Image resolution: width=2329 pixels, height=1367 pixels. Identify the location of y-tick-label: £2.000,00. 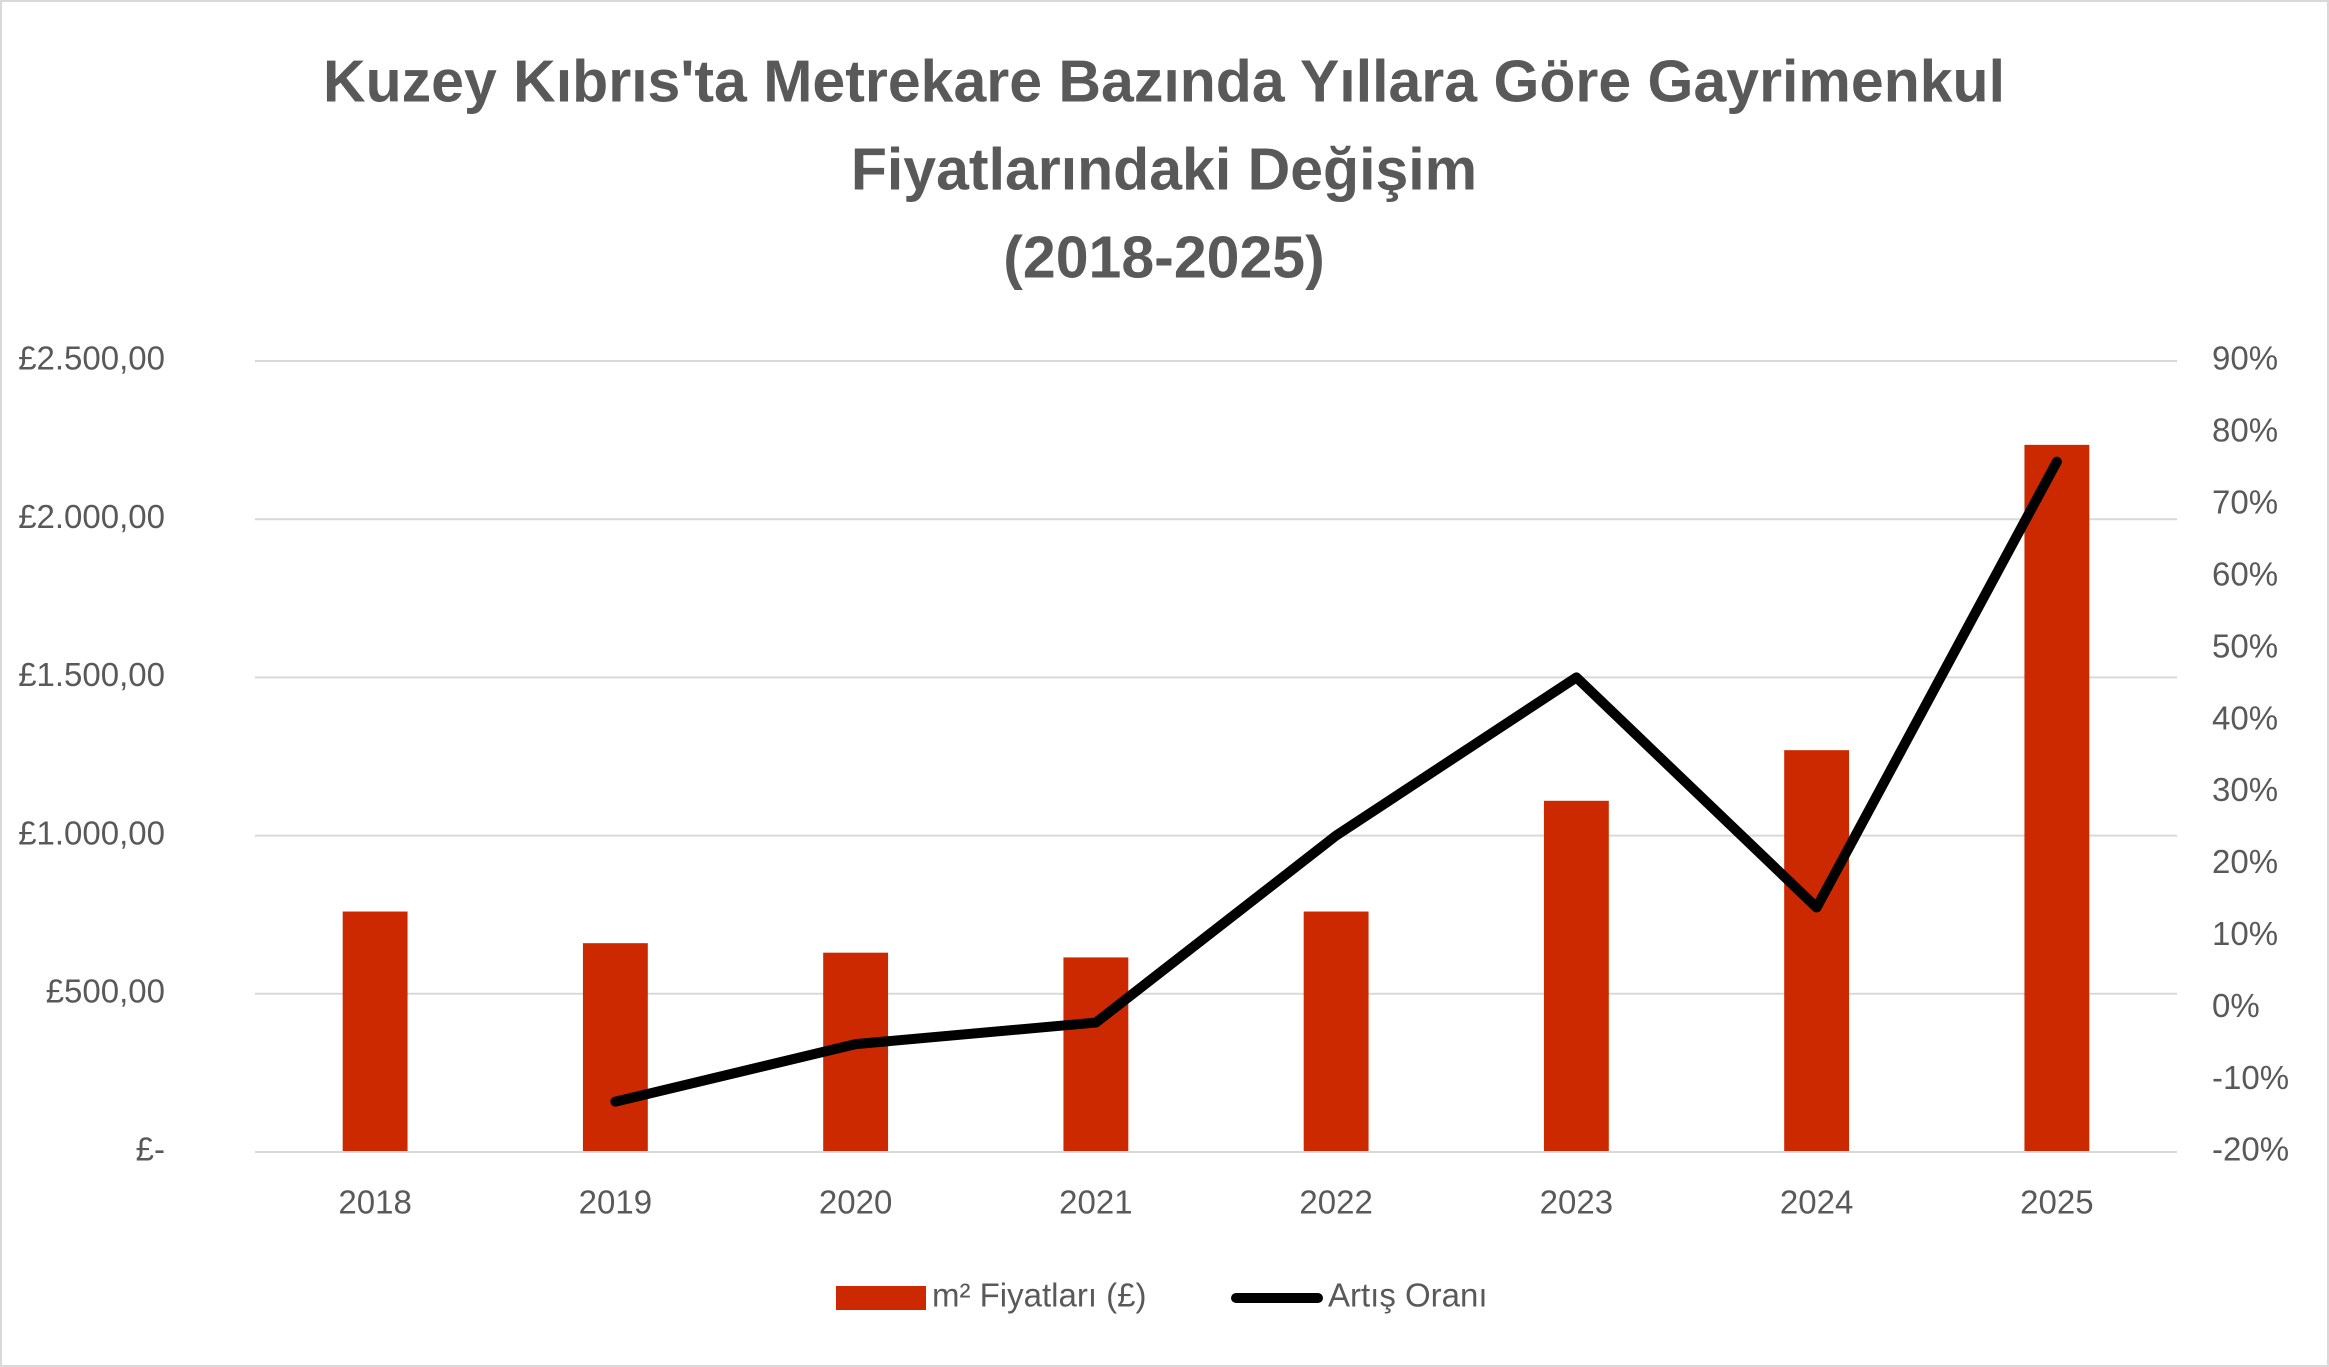
(91, 516).